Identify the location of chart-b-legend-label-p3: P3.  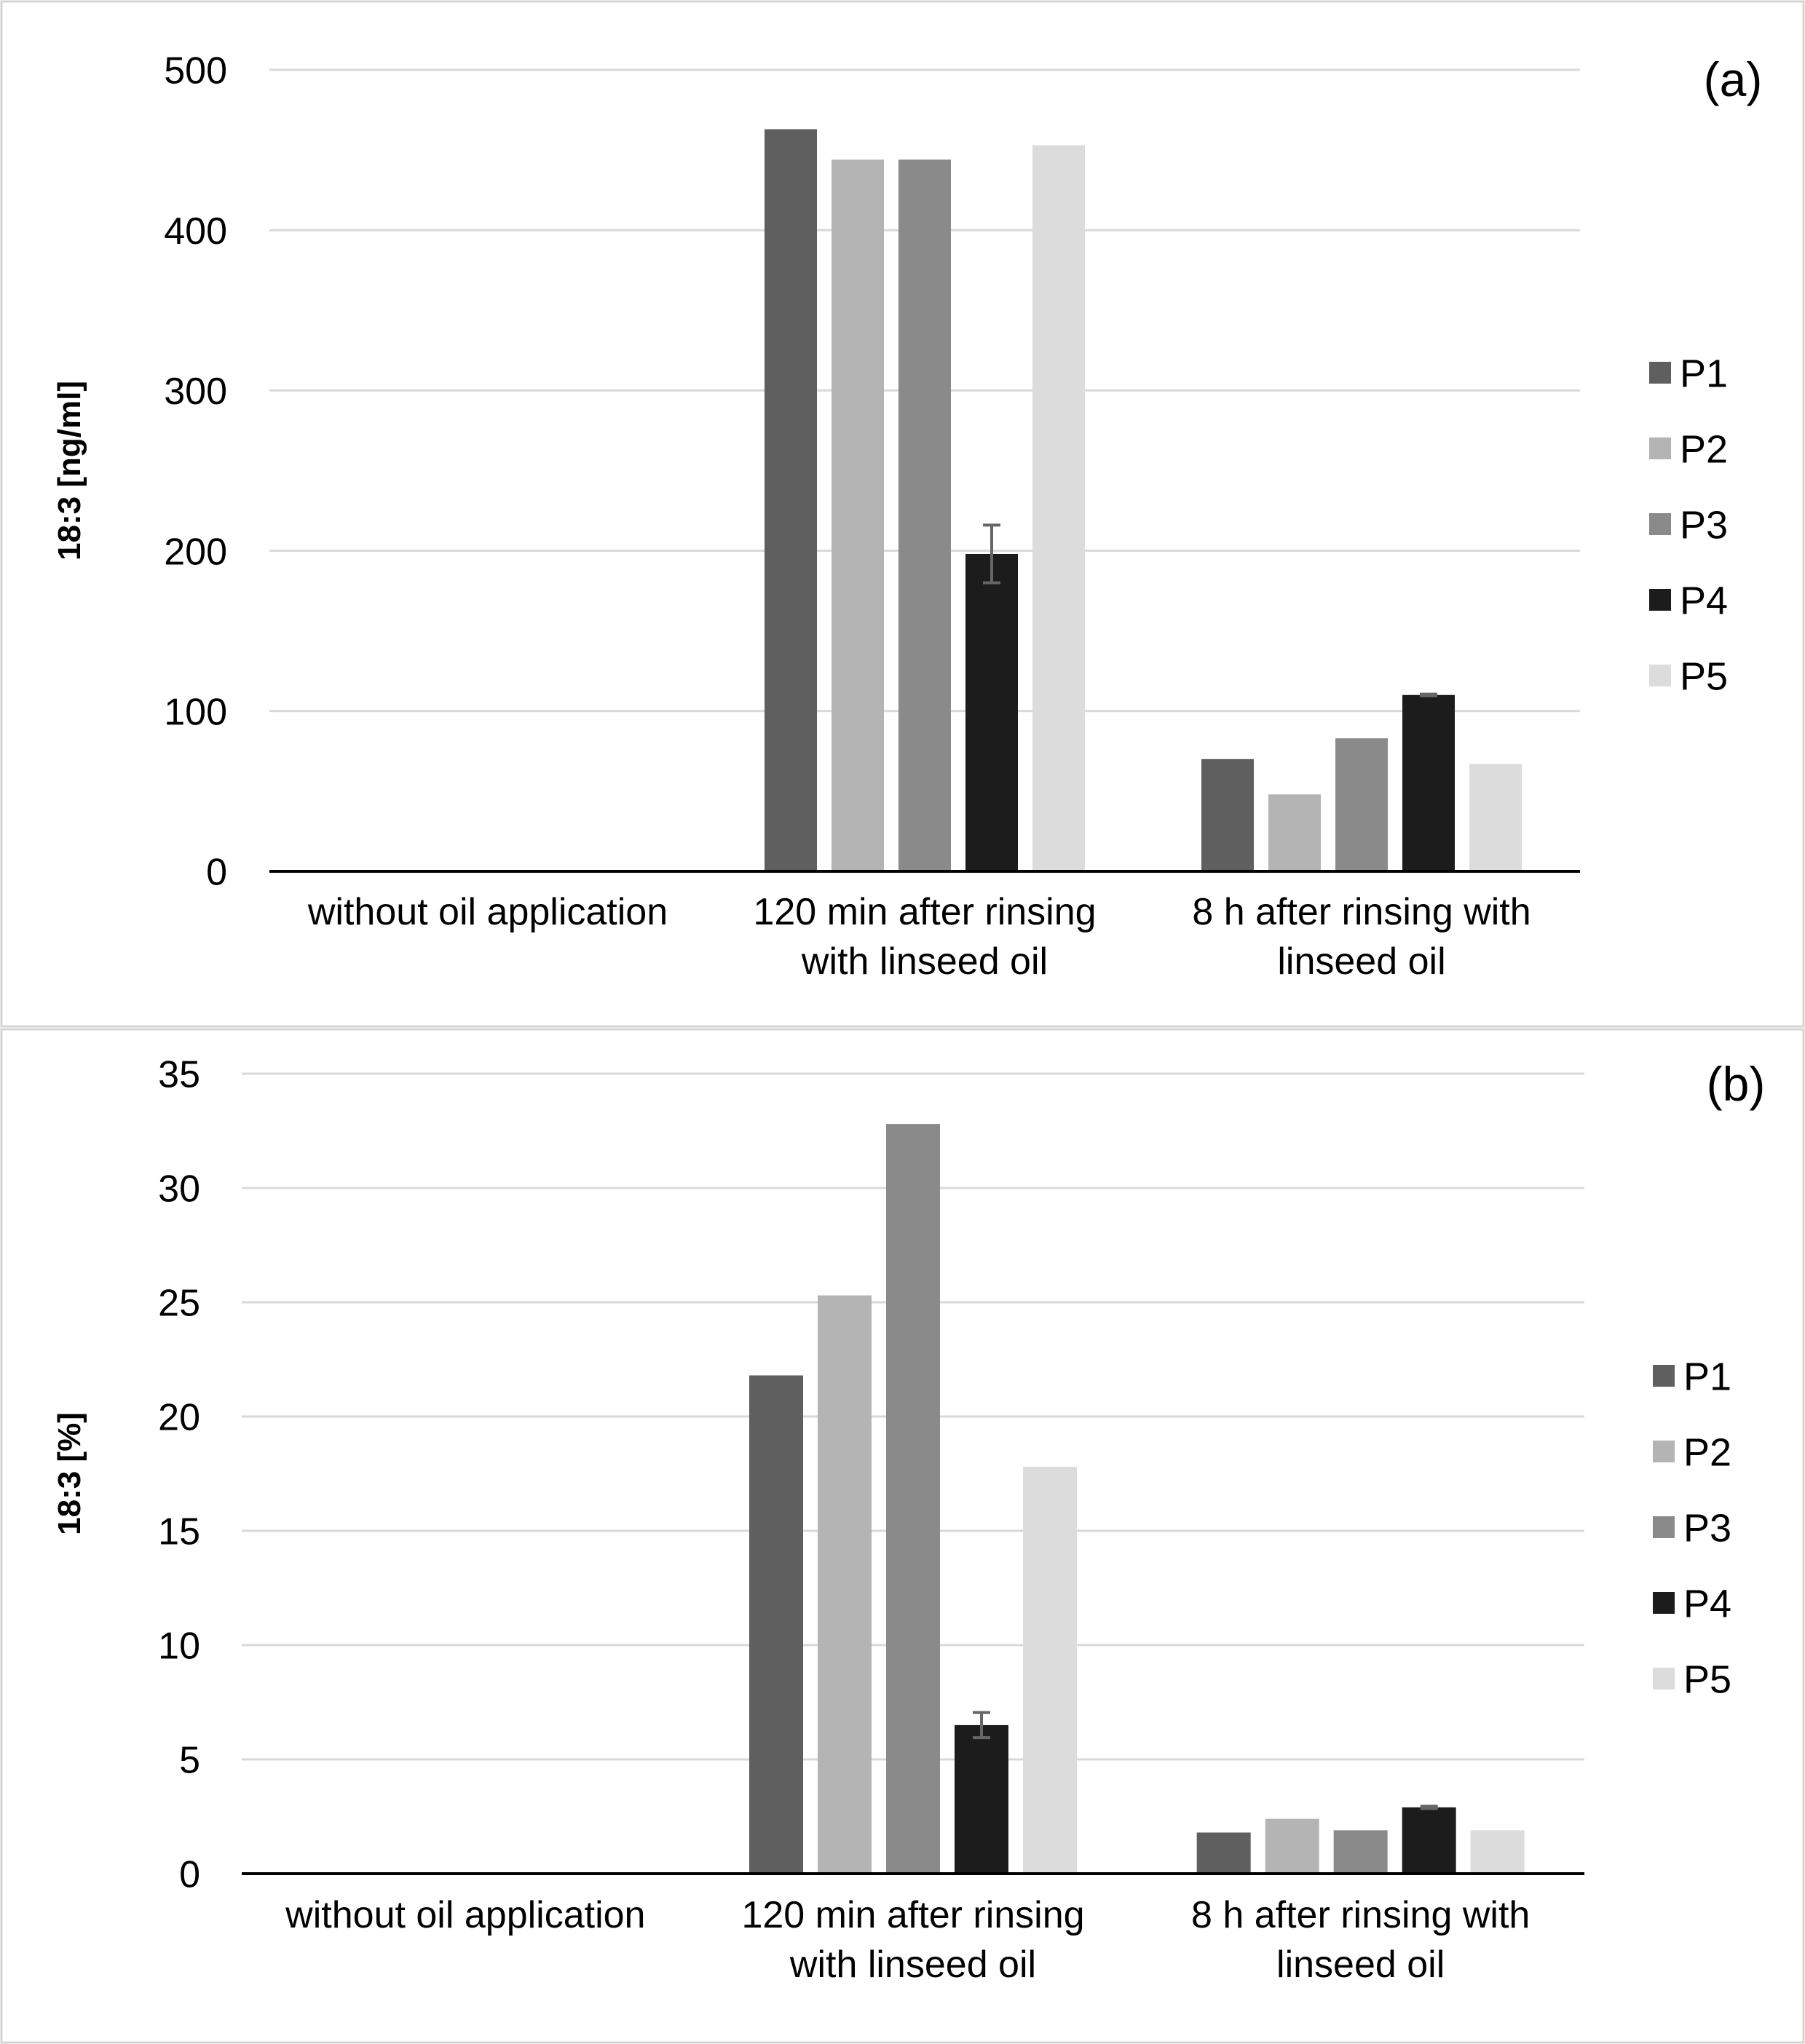
(1707, 1528).